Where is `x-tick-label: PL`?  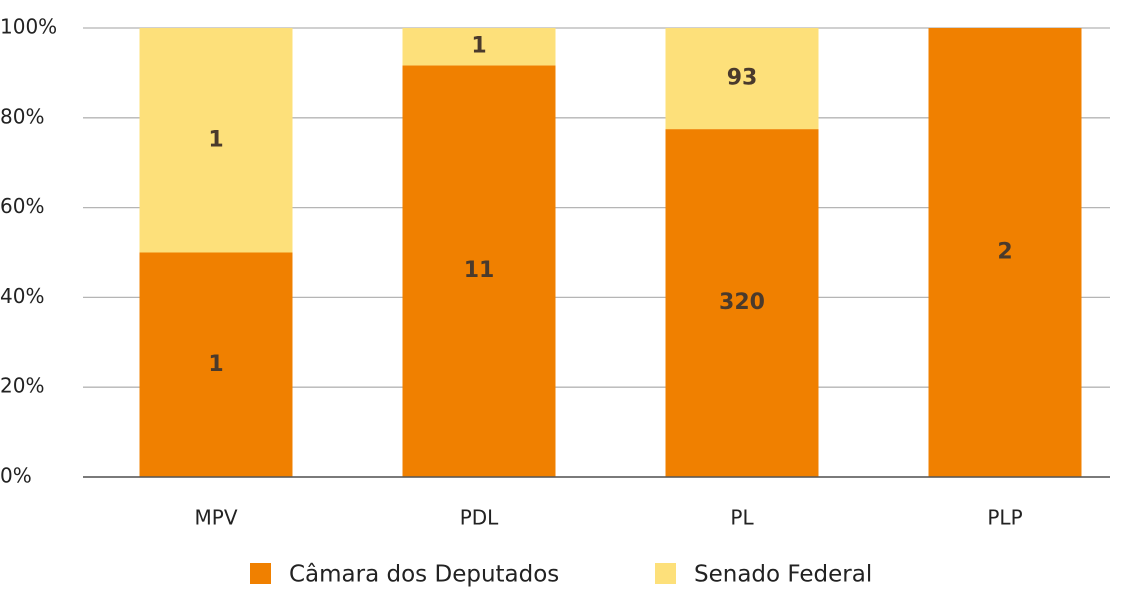 x-tick-label: PL is located at coordinates (742, 518).